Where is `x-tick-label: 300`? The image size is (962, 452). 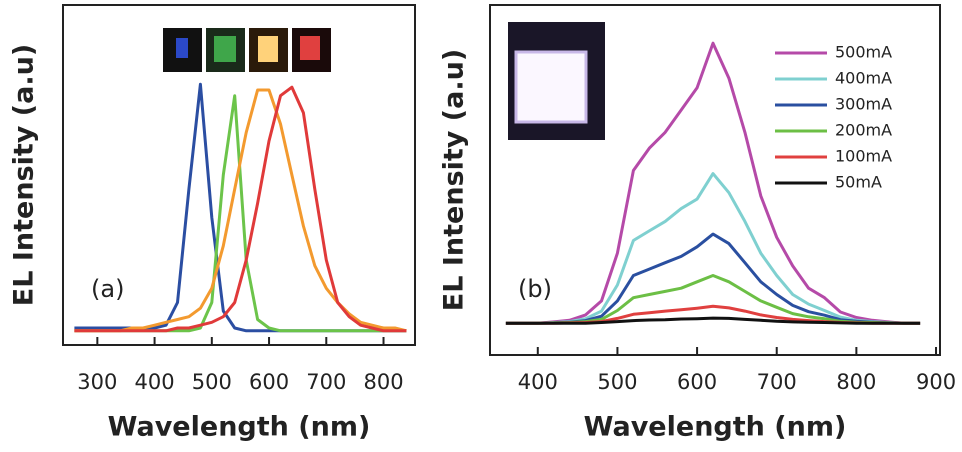 x-tick-label: 300 is located at coordinates (97, 382).